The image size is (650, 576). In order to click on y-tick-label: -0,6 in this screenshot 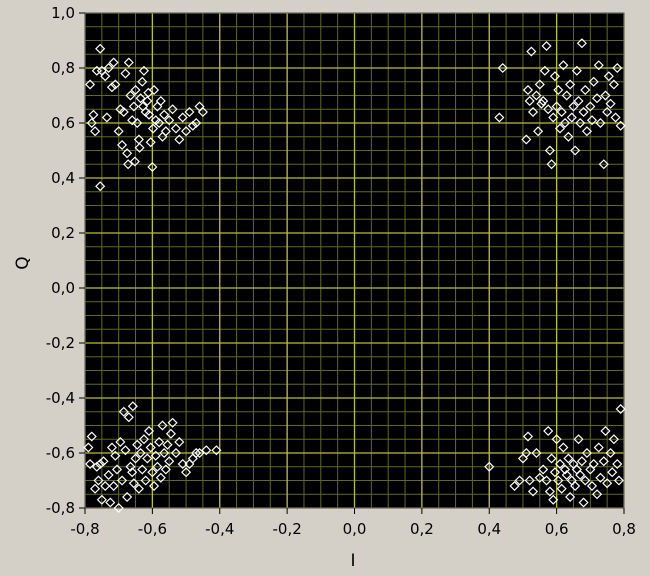, I will do `click(60, 453)`.